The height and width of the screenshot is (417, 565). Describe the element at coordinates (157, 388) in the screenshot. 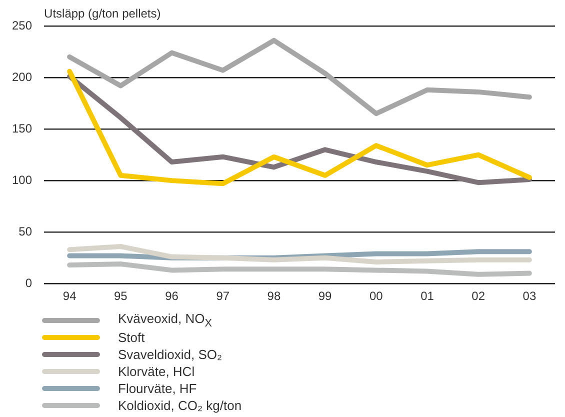

I see `legend-label: Flourväte, HF` at that location.